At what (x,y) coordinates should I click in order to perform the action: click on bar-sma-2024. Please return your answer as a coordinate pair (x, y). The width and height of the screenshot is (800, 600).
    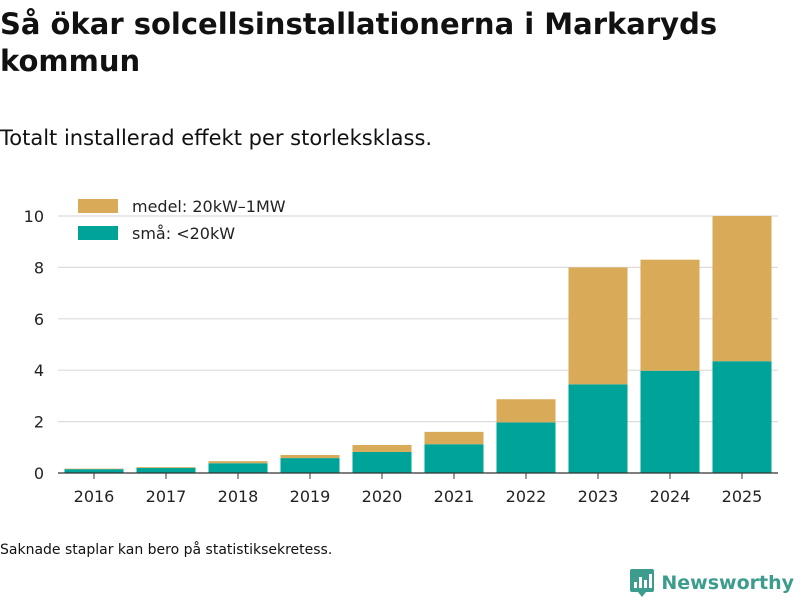
    Looking at the image, I should click on (670, 421).